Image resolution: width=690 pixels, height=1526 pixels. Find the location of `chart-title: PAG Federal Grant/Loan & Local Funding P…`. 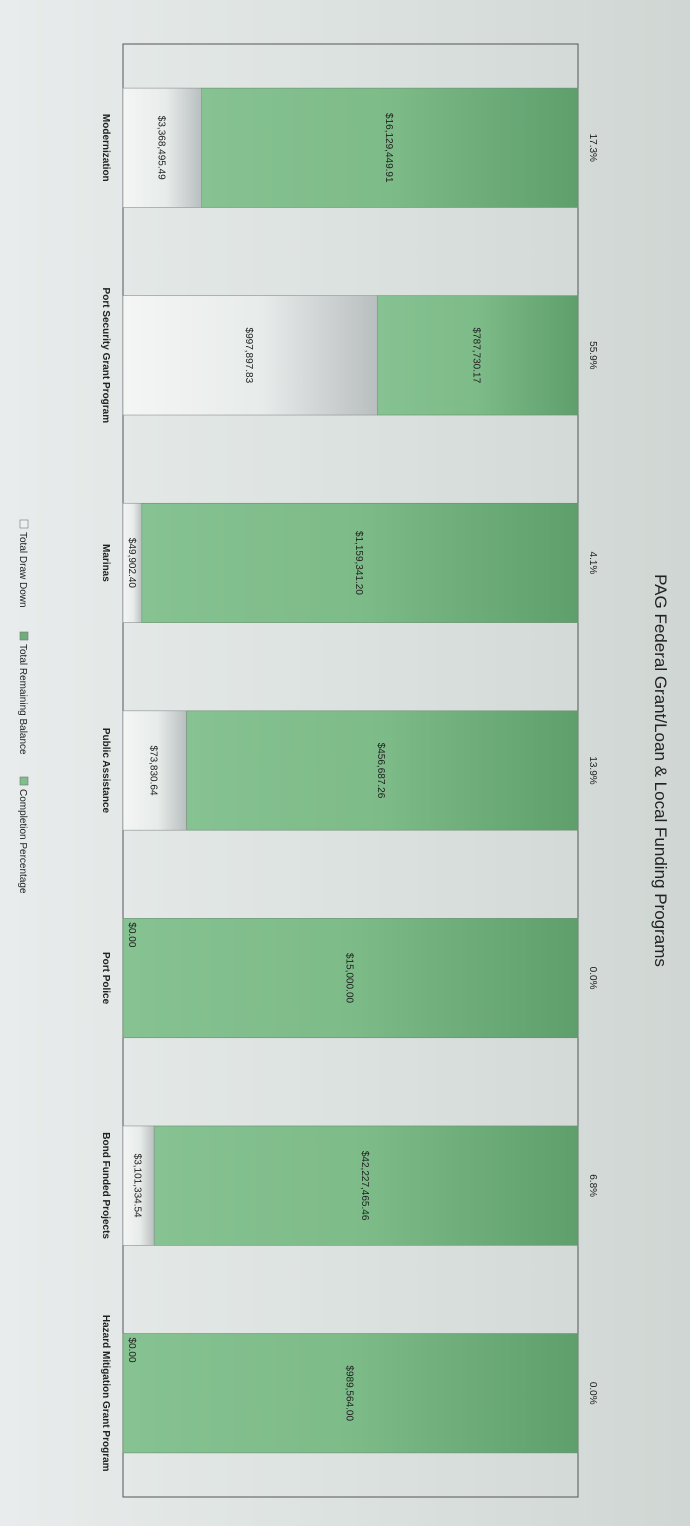

chart-title: PAG Federal Grant/Loan & Local Funding P… is located at coordinates (660, 770).